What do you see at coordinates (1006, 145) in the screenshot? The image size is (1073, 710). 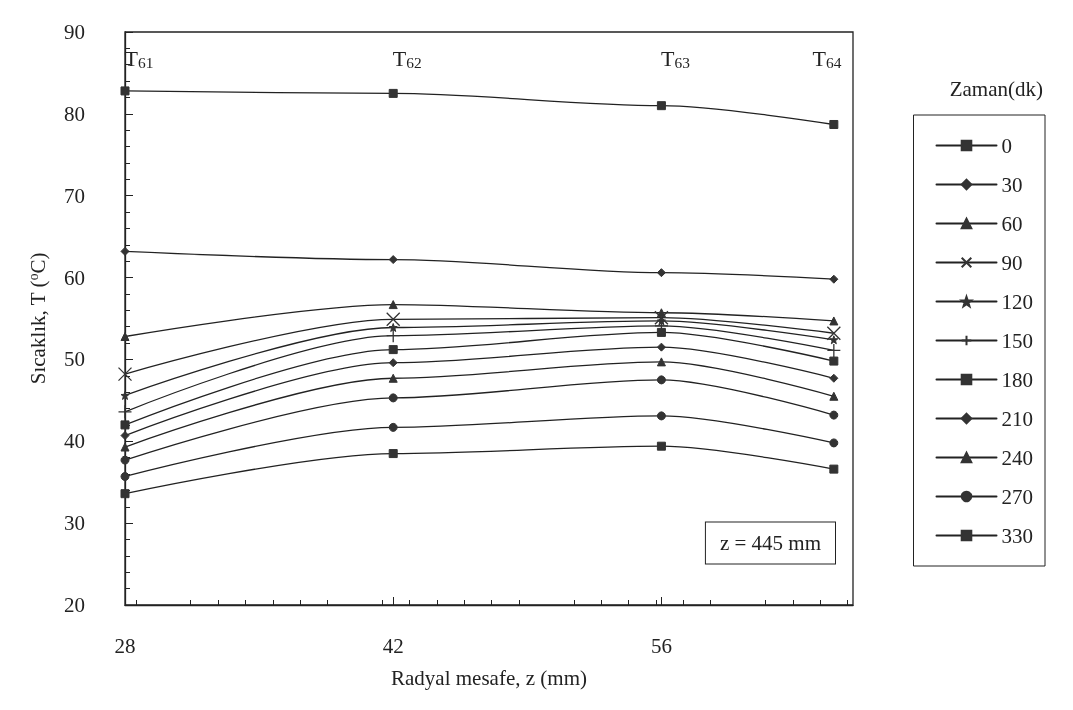 I see `legend-label: 0` at bounding box center [1006, 145].